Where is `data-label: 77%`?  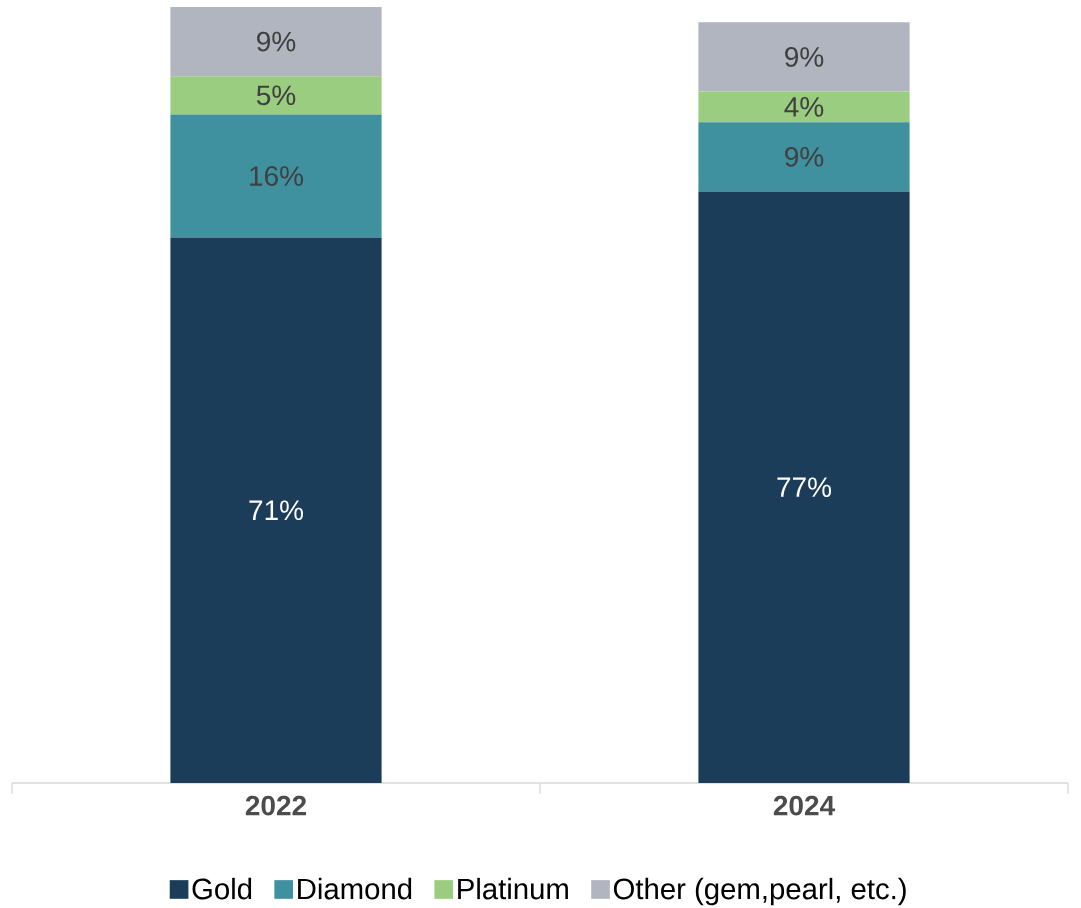 data-label: 77% is located at coordinates (804, 487).